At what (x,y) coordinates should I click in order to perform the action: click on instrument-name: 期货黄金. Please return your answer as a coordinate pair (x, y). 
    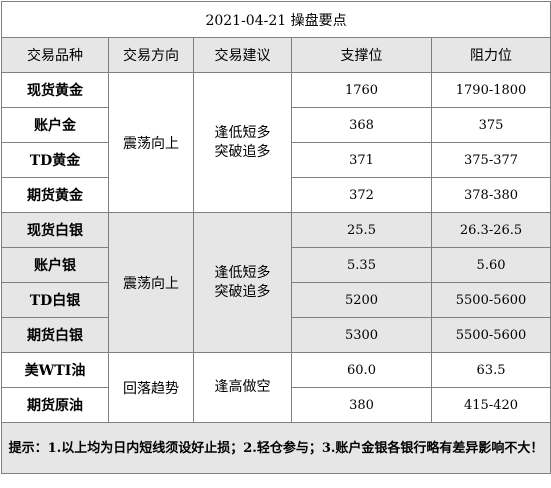
    Looking at the image, I should click on (55, 195).